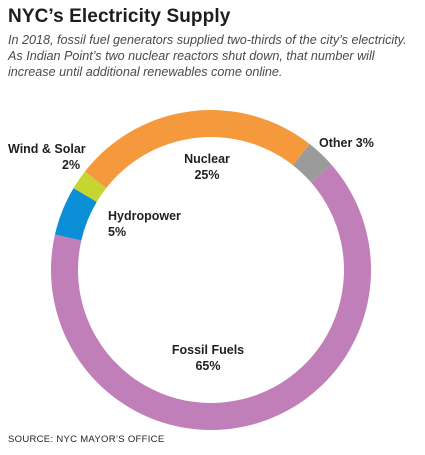  What do you see at coordinates (197, 149) in the screenshot?
I see `slice-nuclear` at bounding box center [197, 149].